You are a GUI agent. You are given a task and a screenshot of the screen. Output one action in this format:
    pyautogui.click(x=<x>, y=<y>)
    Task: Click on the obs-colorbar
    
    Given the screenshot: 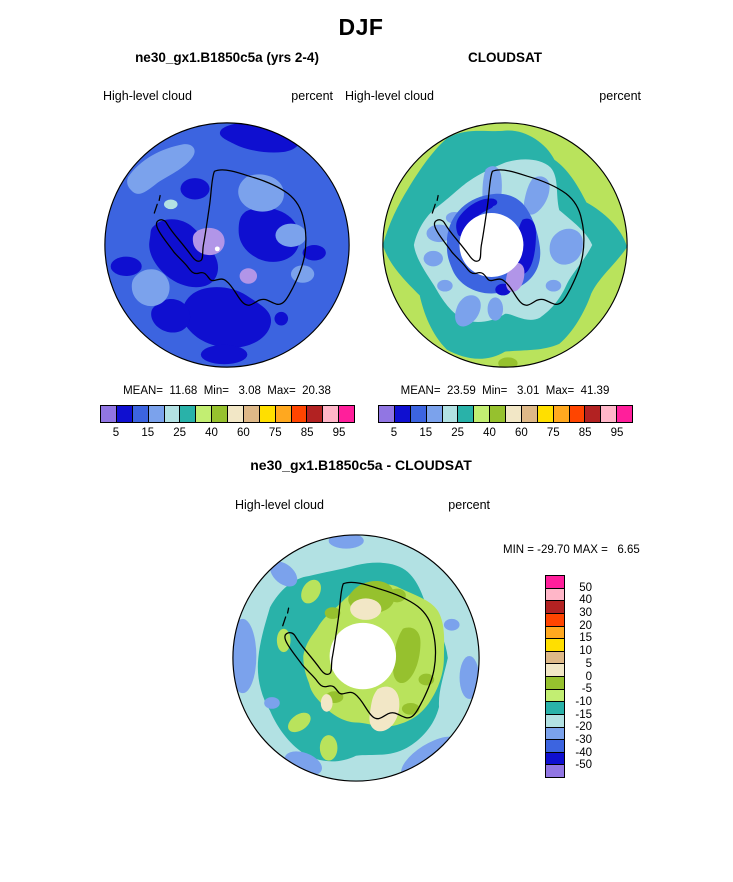 What is the action you would take?
    pyautogui.click(x=505, y=414)
    